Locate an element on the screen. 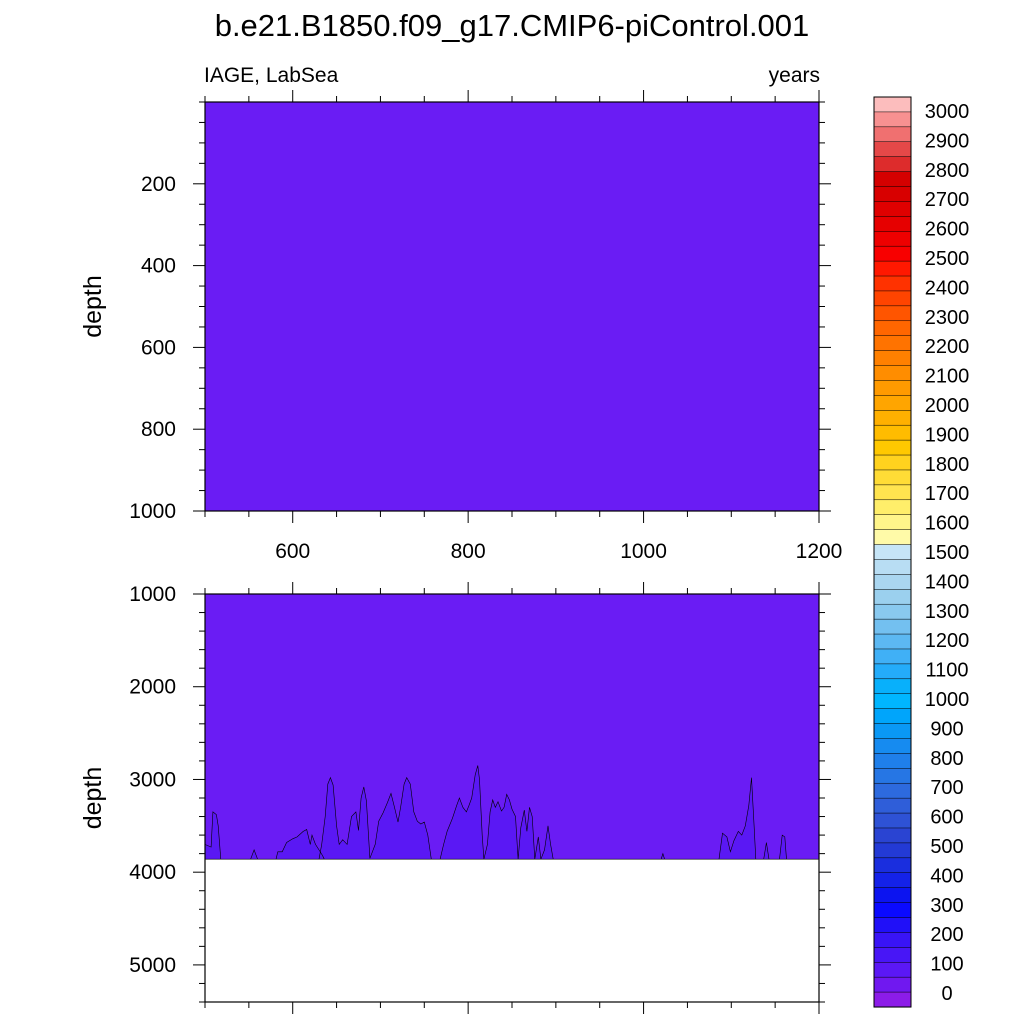  lower-y-tick-label: 5000 is located at coordinates (152, 965).